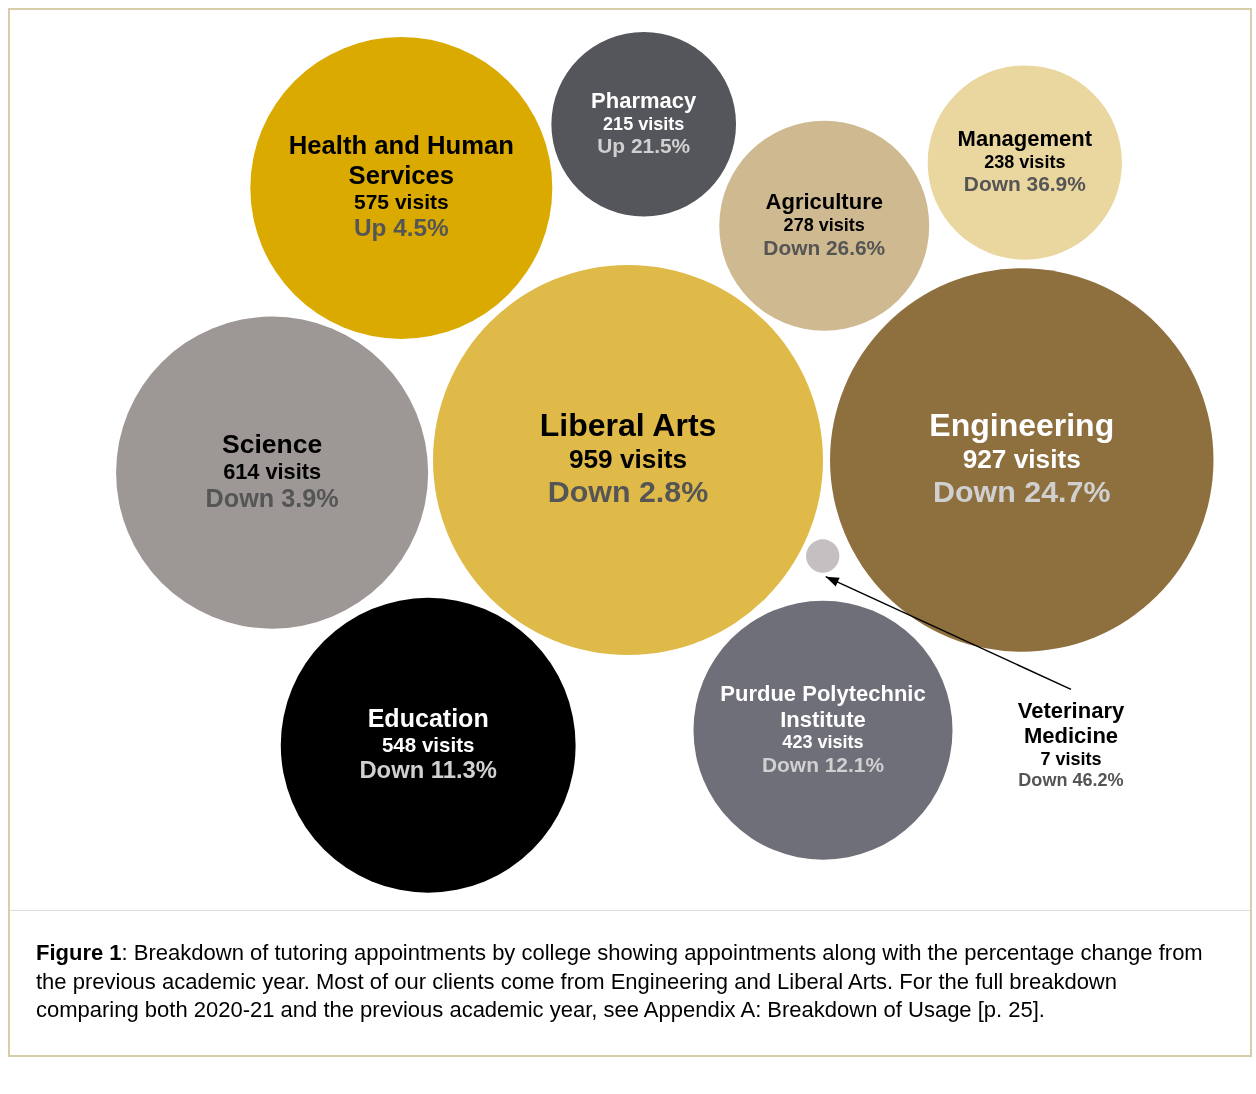 Image resolution: width=1256 pixels, height=1094 pixels. What do you see at coordinates (644, 146) in the screenshot?
I see `text: Up 21.5%` at bounding box center [644, 146].